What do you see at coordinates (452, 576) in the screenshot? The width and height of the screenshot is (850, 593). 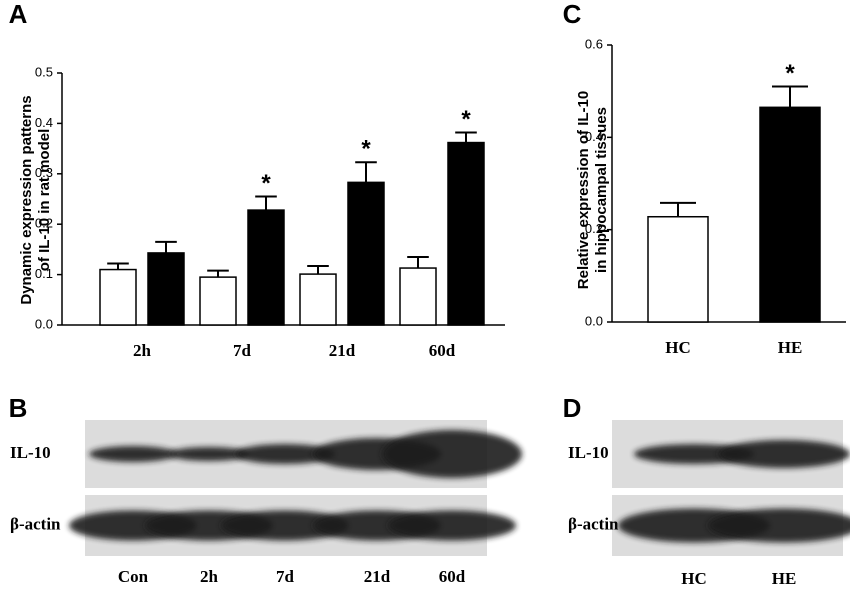 I see `blot-lane-label: 60d` at bounding box center [452, 576].